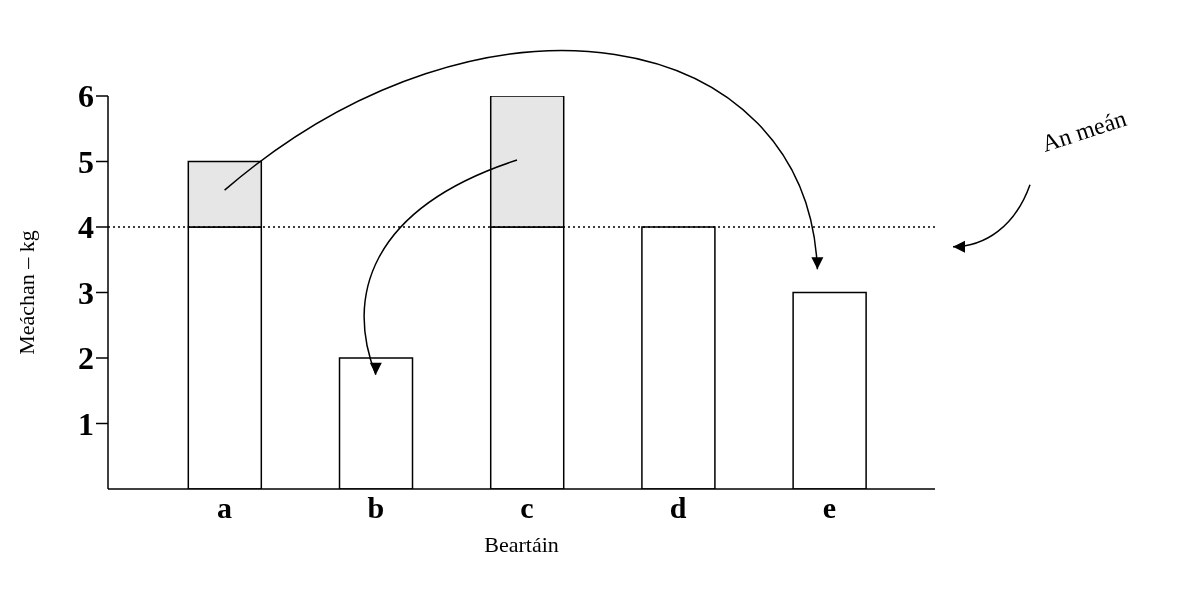 The width and height of the screenshot is (1202, 615). I want to click on y-tick-label: 3, so click(86, 292).